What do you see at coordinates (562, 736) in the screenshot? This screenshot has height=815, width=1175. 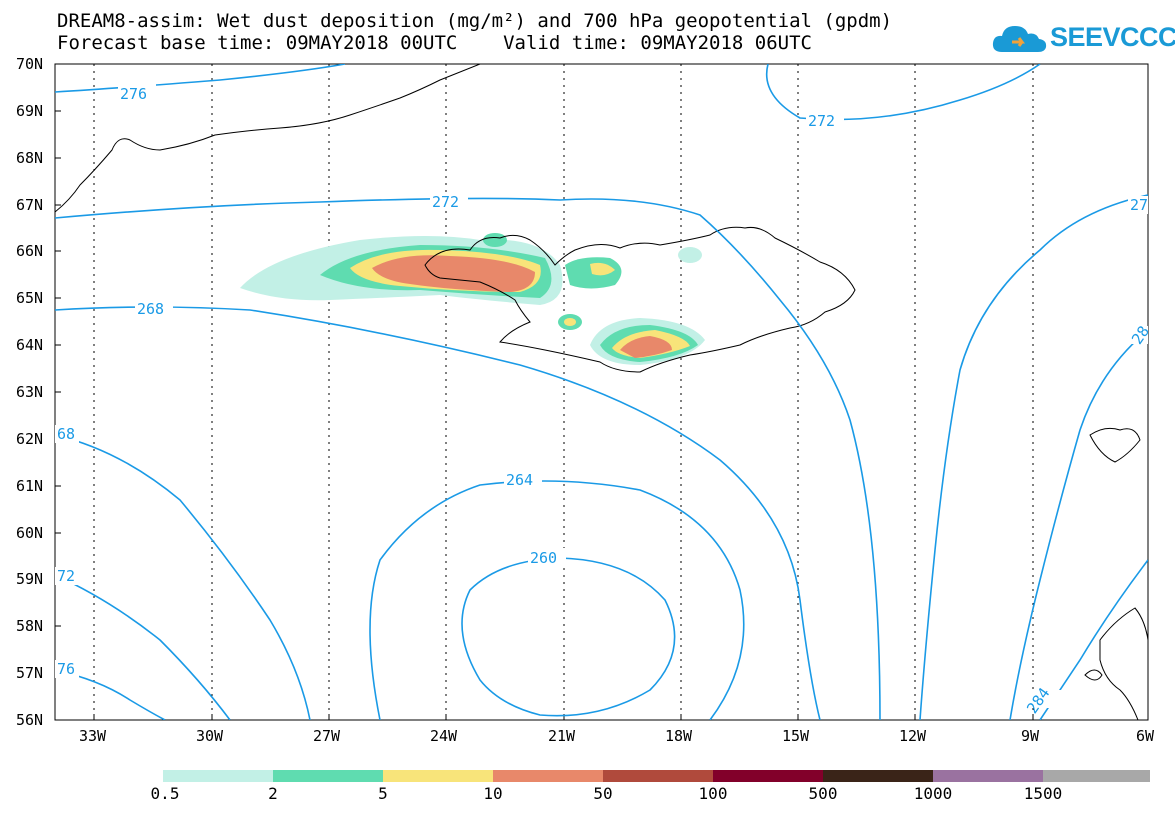 I see `lon-label: 21W` at bounding box center [562, 736].